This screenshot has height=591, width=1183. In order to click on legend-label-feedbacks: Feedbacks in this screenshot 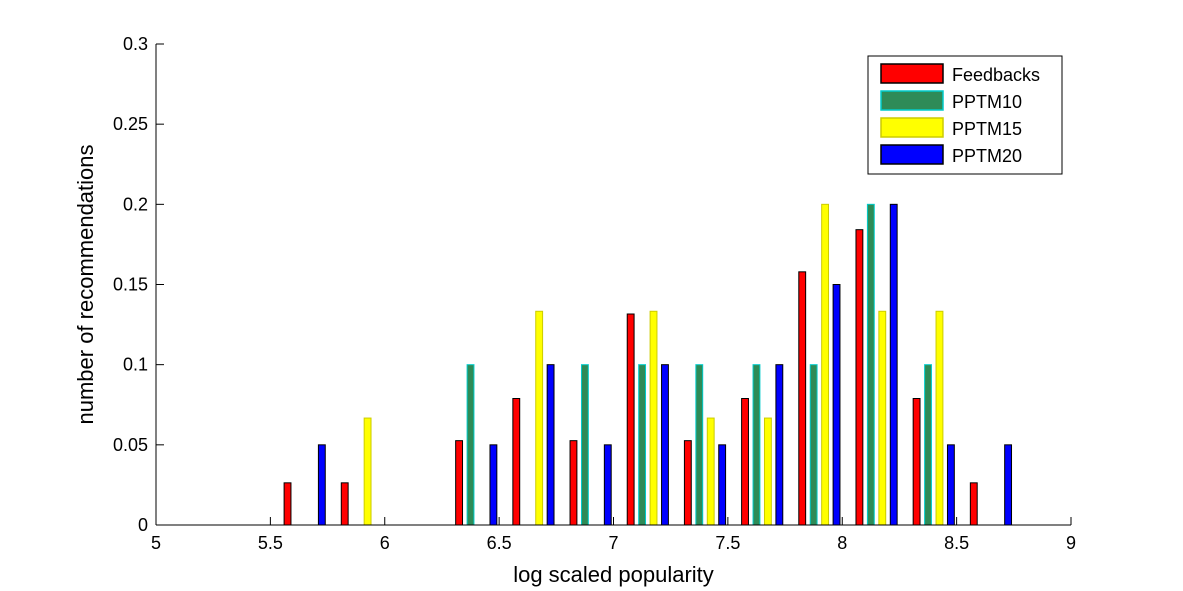, I will do `click(996, 75)`.